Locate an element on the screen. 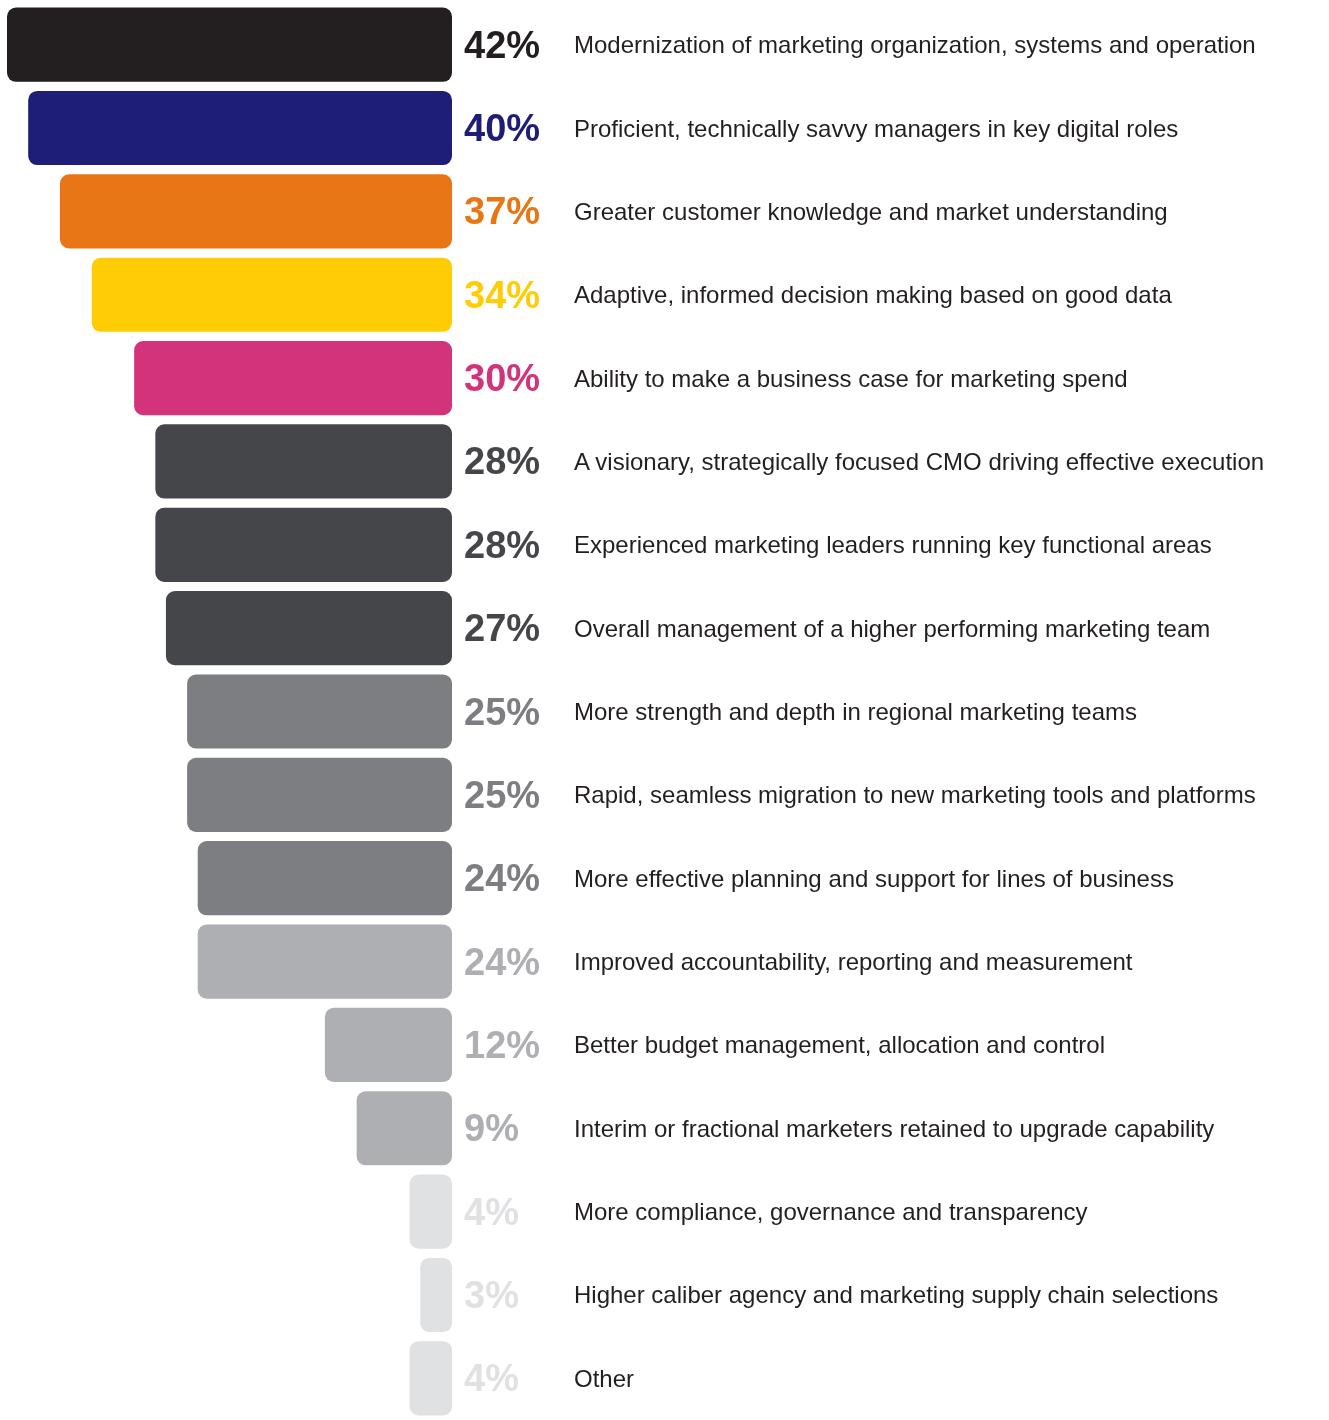  y-tick-label: More effective planning and support for lines of business is located at coordinates (874, 878).